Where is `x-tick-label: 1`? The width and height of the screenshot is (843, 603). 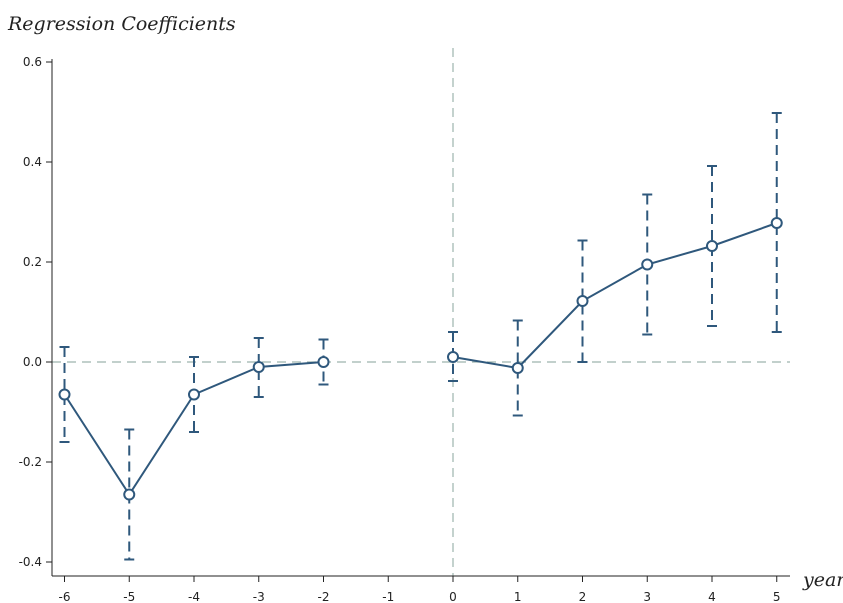 x-tick-label: 1 is located at coordinates (518, 596).